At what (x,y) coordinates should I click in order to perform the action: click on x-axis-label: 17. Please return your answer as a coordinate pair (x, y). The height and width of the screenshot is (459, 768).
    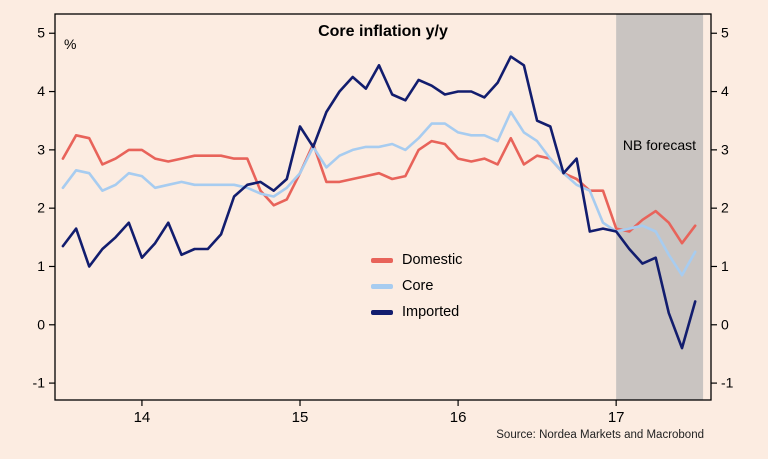
    Looking at the image, I should click on (616, 417).